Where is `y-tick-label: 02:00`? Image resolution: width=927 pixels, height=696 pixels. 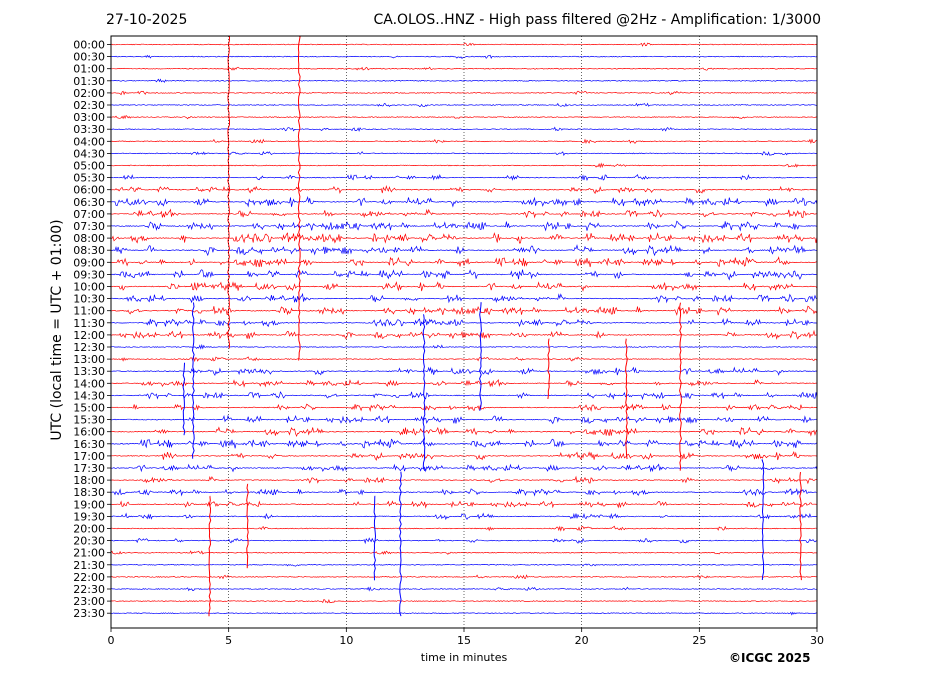 y-tick-label: 02:00 is located at coordinates (89, 93).